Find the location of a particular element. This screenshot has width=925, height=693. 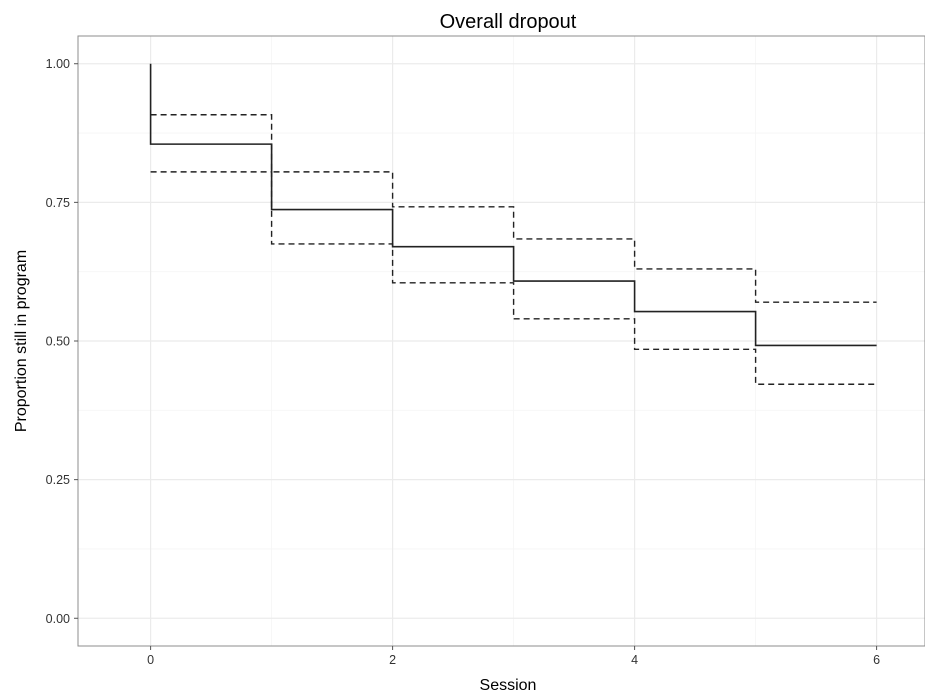

y-tick-label: 0.00 is located at coordinates (58, 619).